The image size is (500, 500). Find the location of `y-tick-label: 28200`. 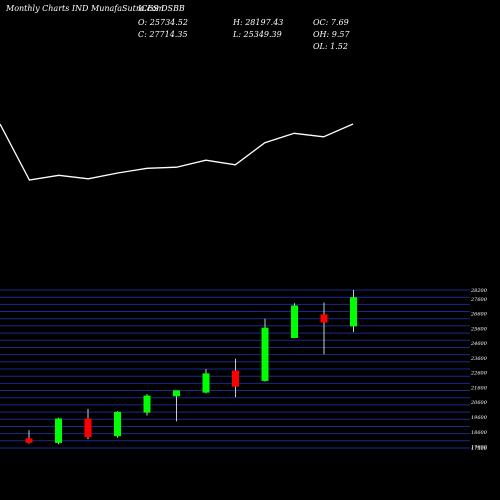

y-tick-label: 28200 is located at coordinates (479, 291).